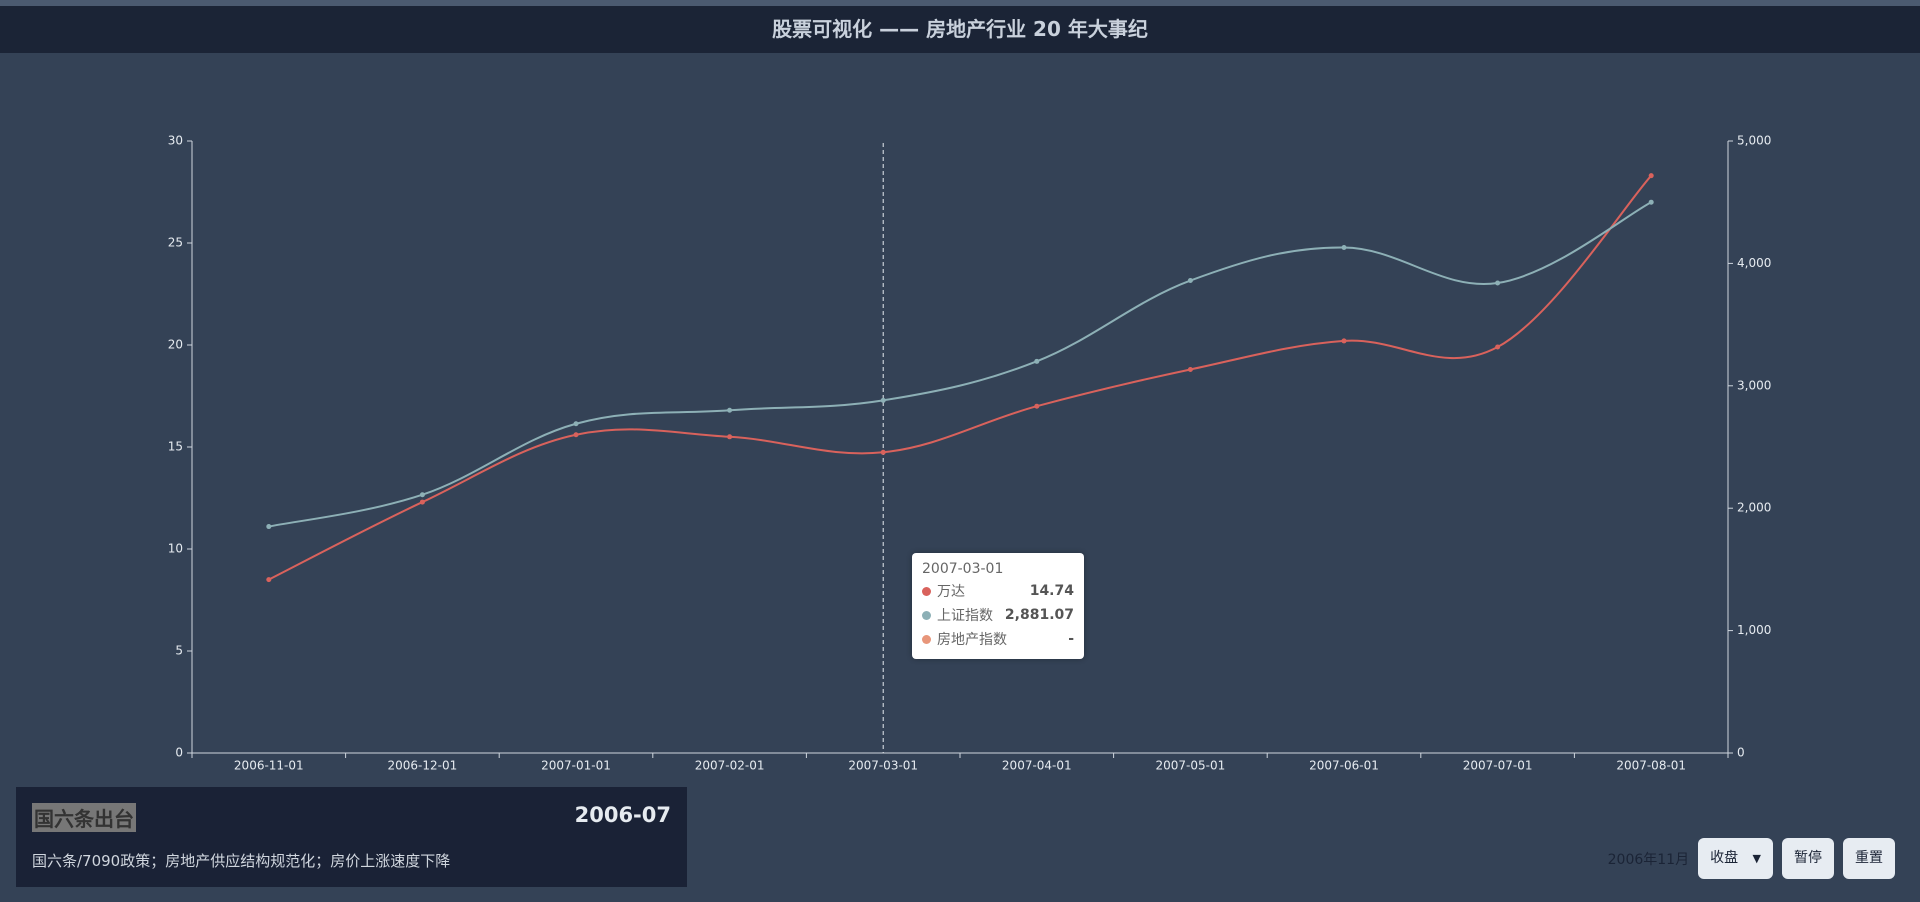  Describe the element at coordinates (960, 29) in the screenshot. I see `header-title: 股票可视化 —— 房地产行业 20 年大事纪` at that location.